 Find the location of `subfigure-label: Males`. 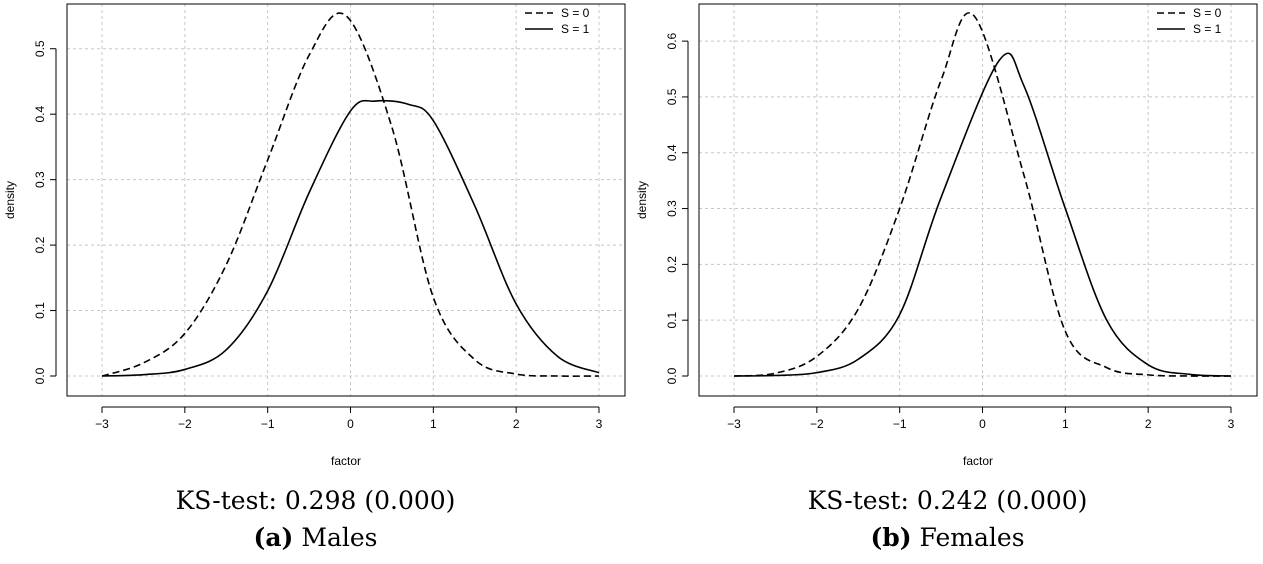

subfigure-label: Males is located at coordinates (339, 537).